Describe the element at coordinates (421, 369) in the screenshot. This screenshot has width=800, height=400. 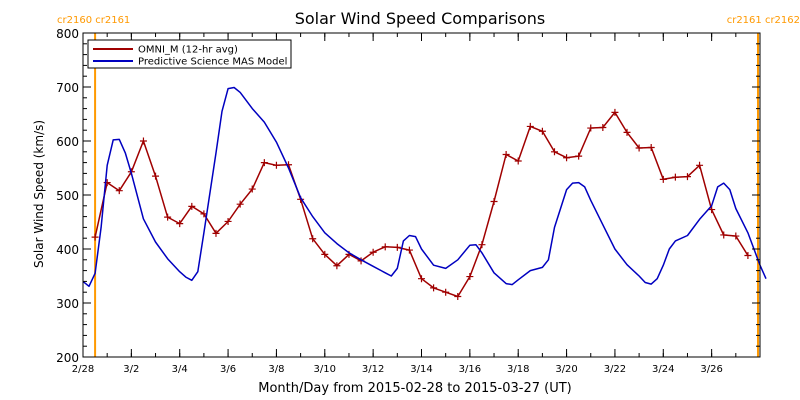
I see `x-tick-label: 3/14` at that location.